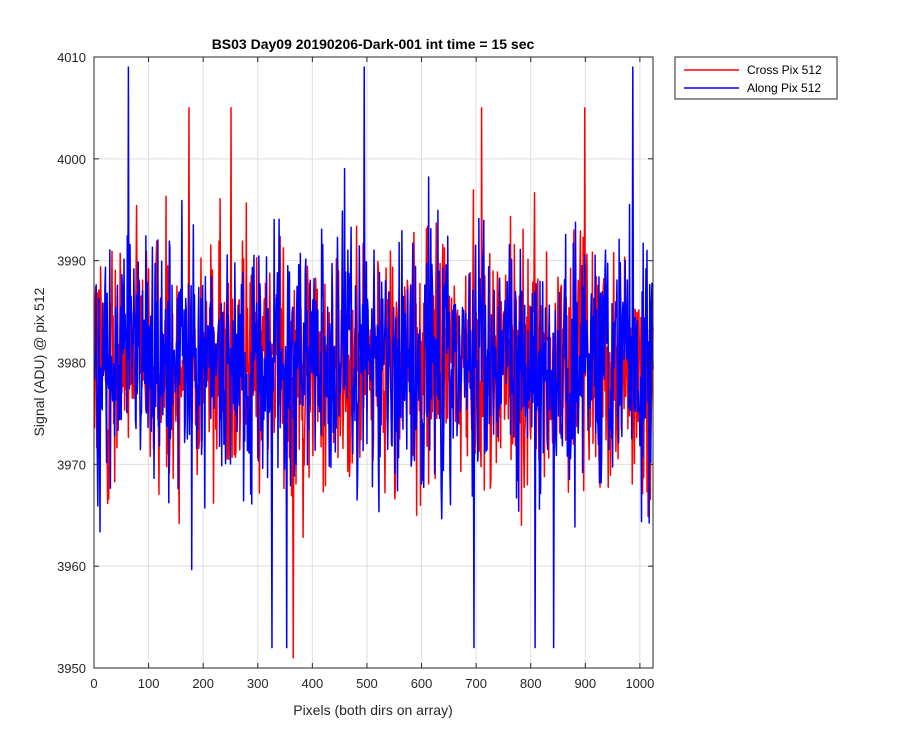  What do you see at coordinates (422, 683) in the screenshot?
I see `x-tick-label: 600` at bounding box center [422, 683].